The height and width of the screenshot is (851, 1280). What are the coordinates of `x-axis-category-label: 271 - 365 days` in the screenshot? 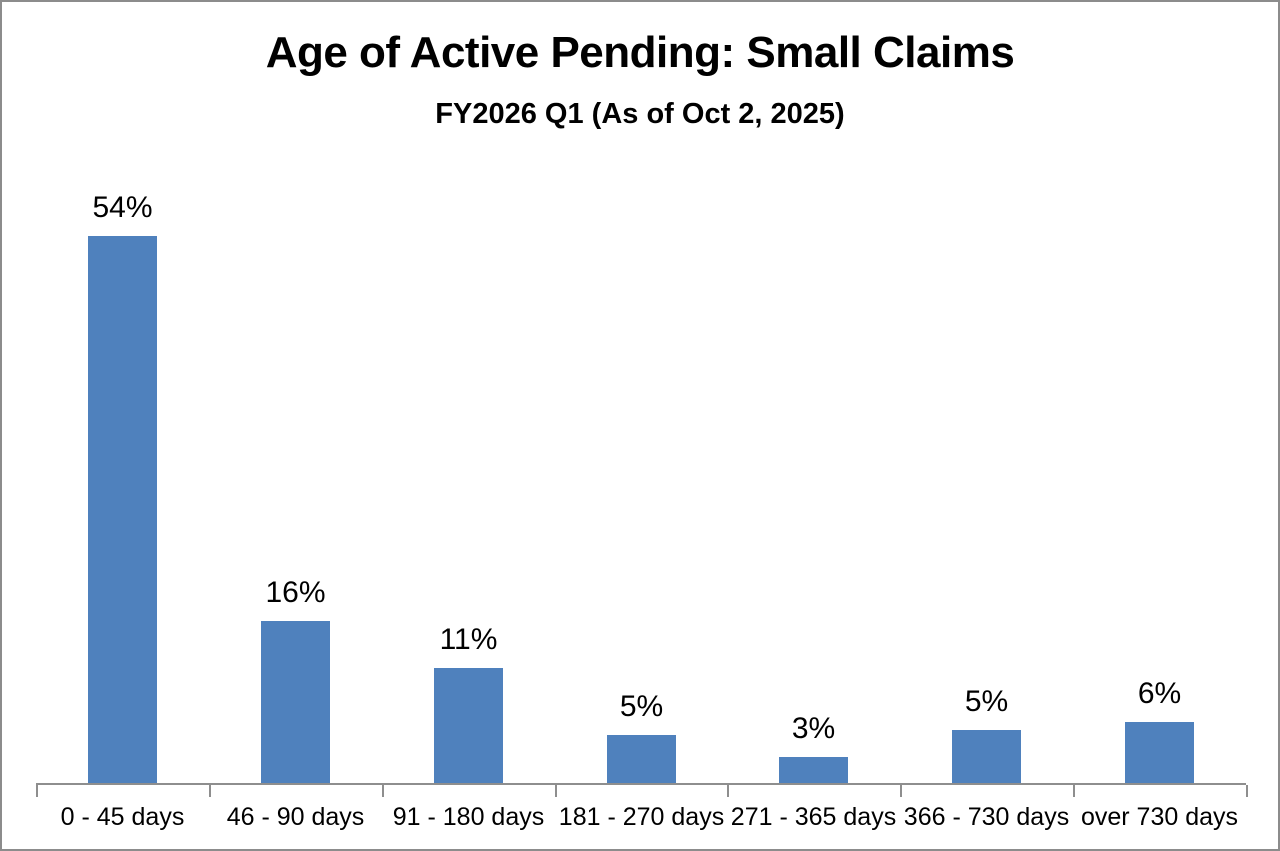 It's located at (813, 817).